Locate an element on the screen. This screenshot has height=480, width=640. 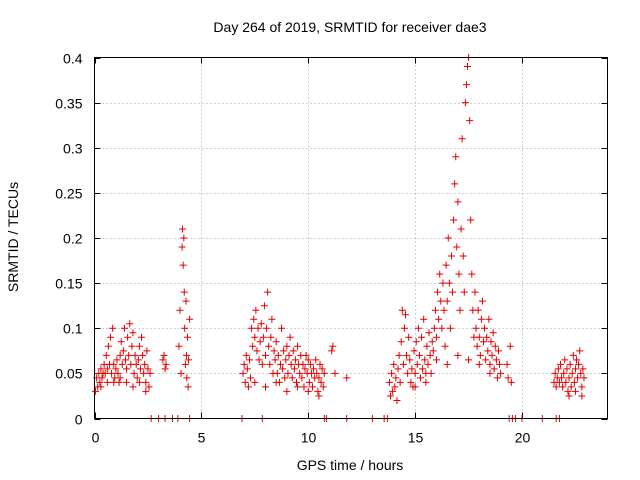
x-tick-label: 10 is located at coordinates (309, 438).